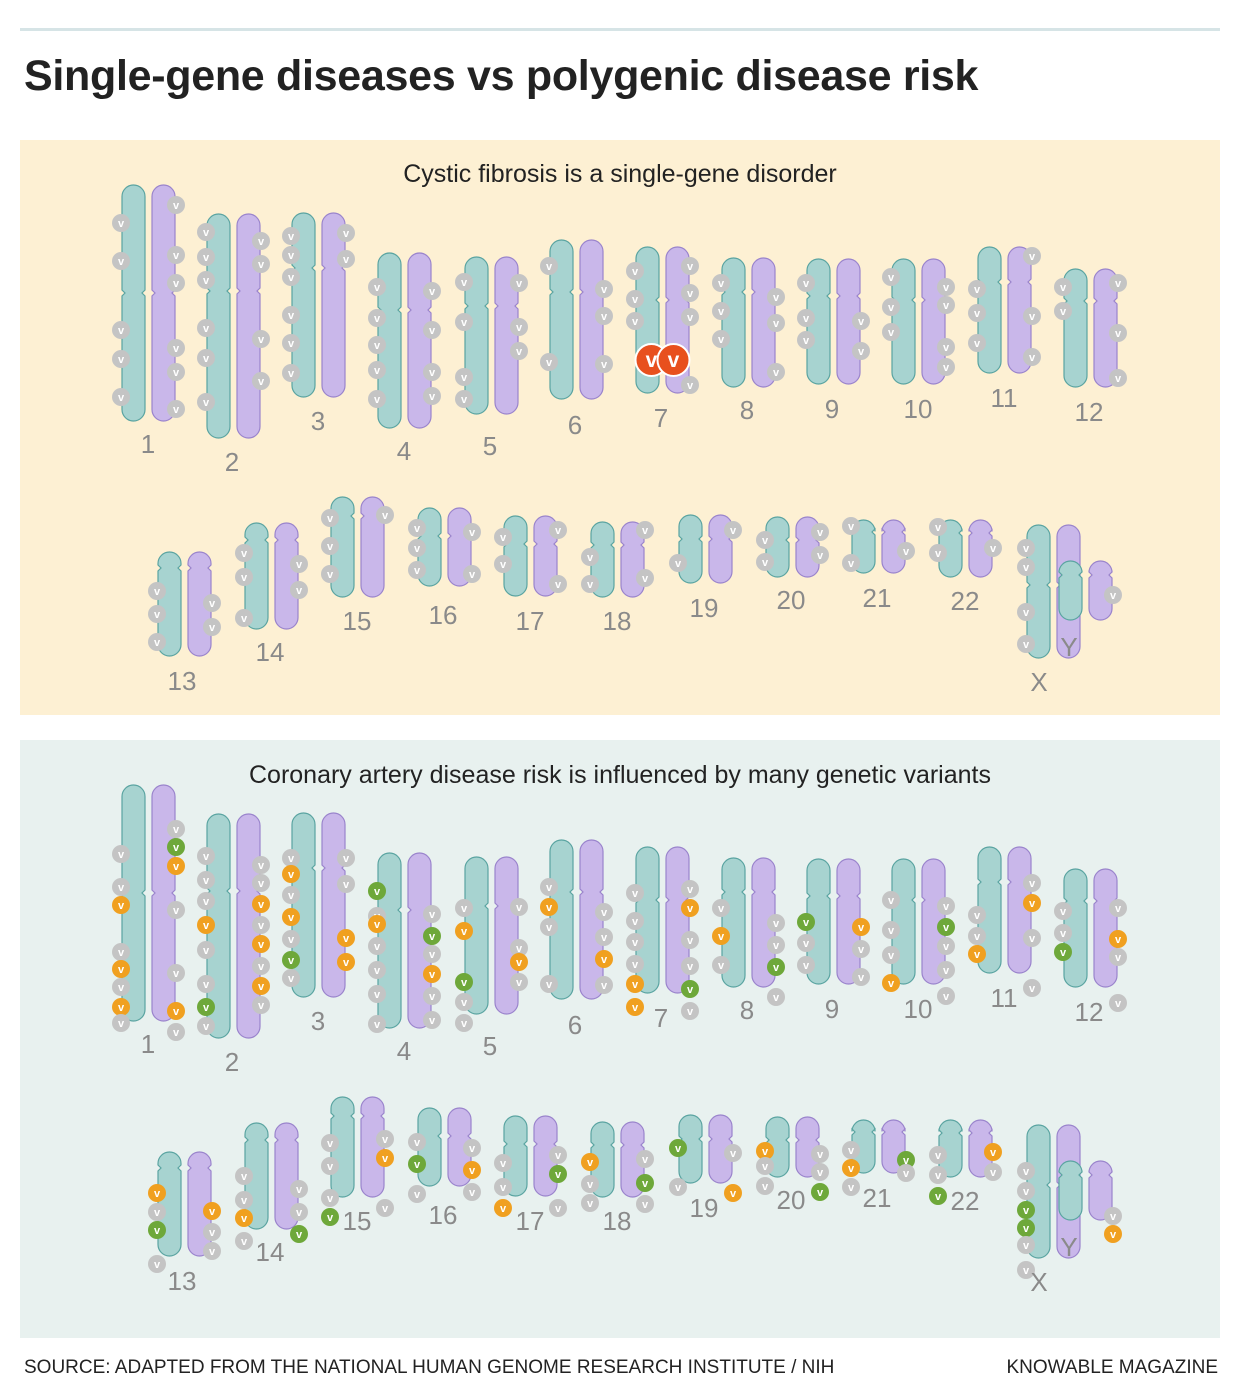 This screenshot has height=1394, width=1240. What do you see at coordinates (791, 1200) in the screenshot?
I see `chromosome-label: 20` at bounding box center [791, 1200].